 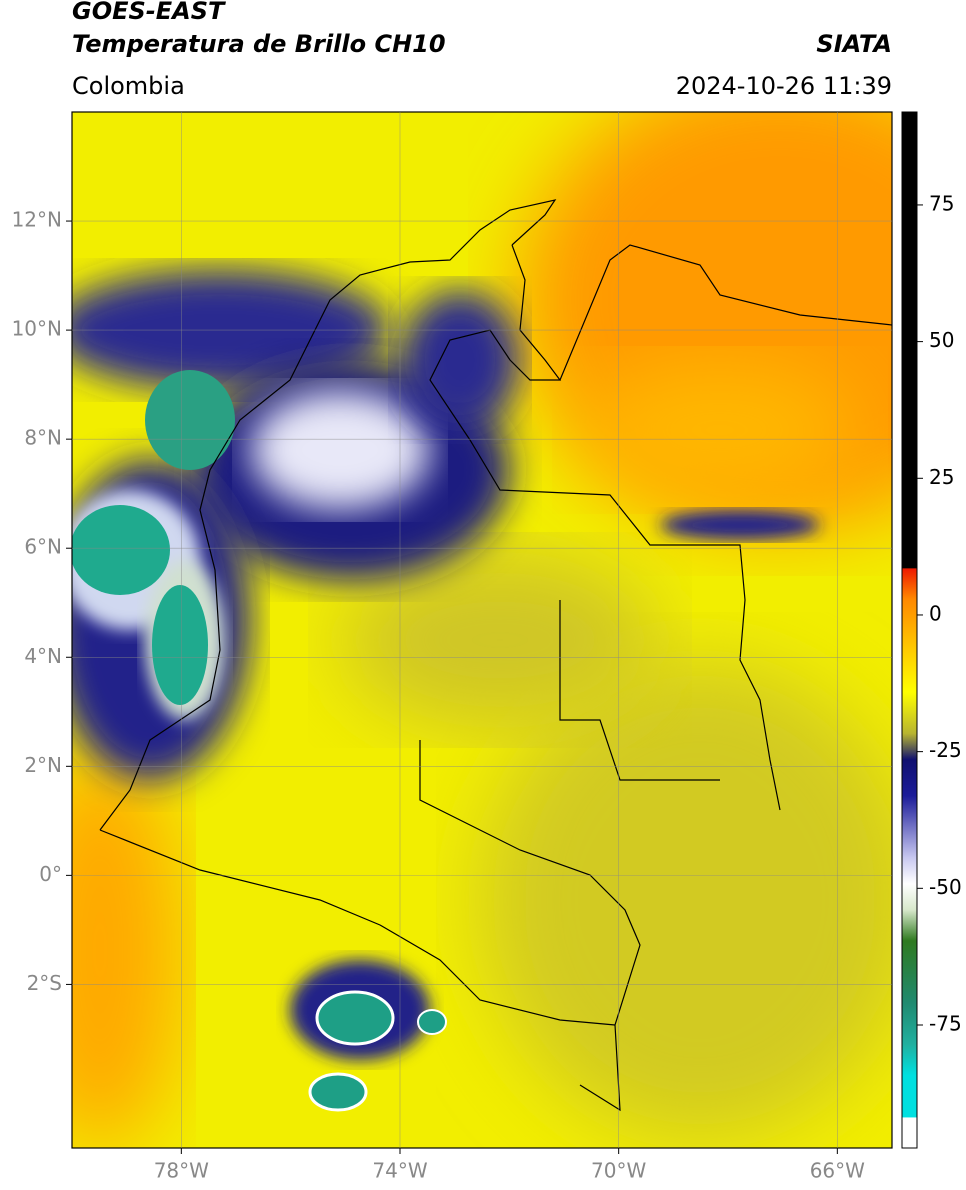 What do you see at coordinates (181, 1171) in the screenshot?
I see `lon-tick-label: 78°W` at bounding box center [181, 1171].